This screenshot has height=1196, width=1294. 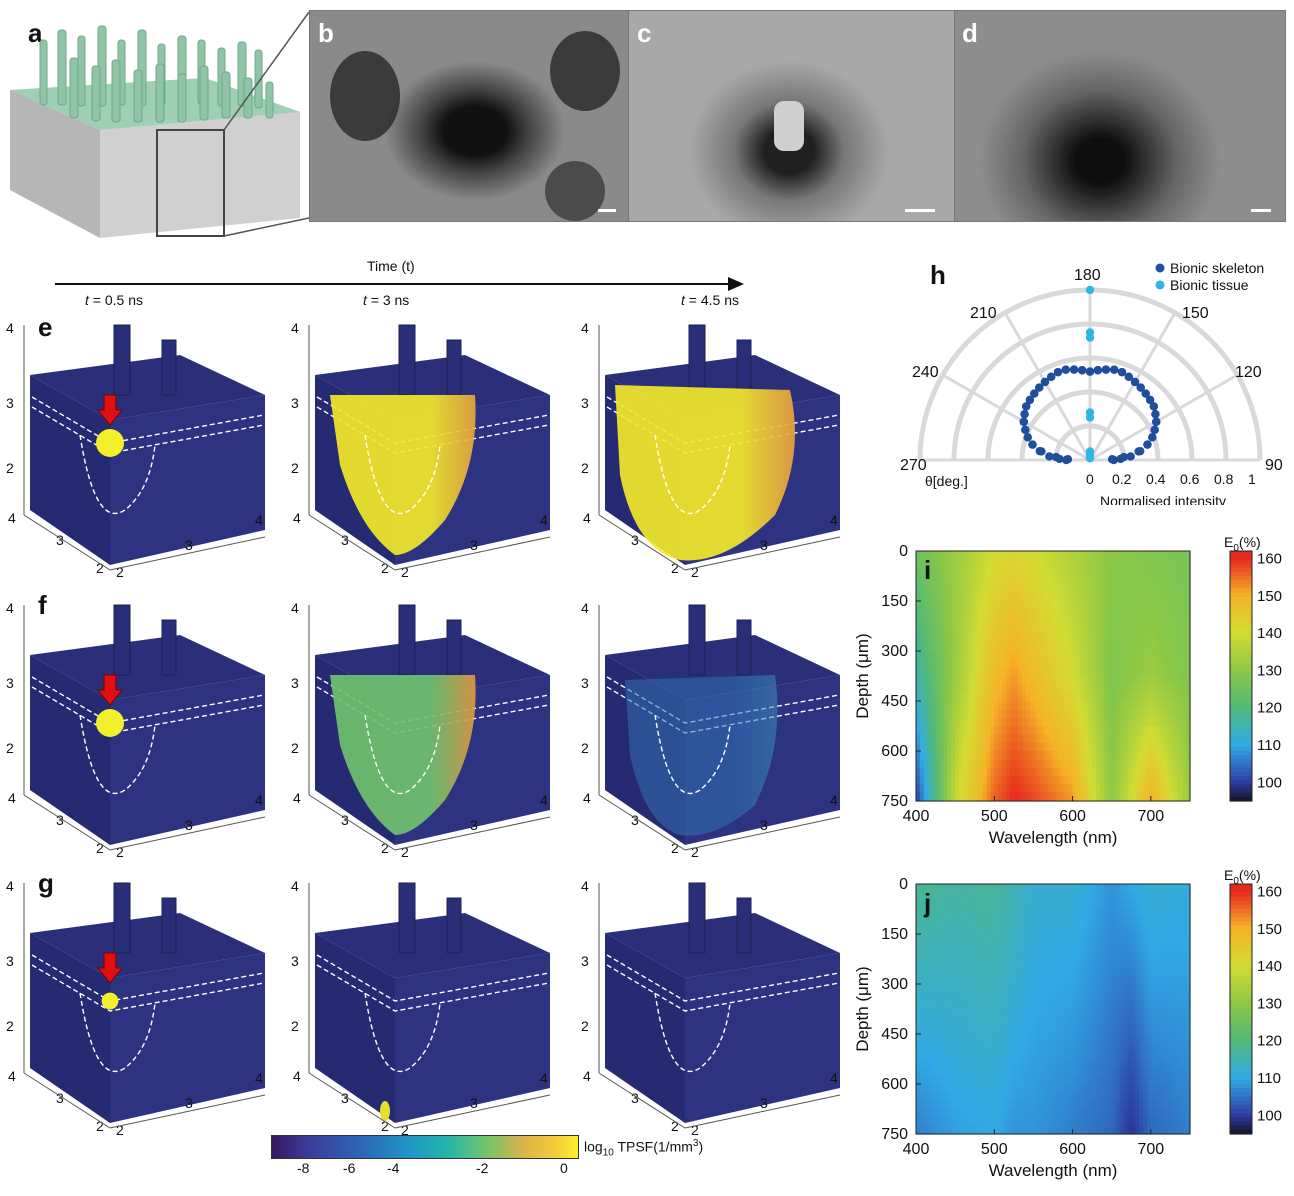 What do you see at coordinates (564, 1168) in the screenshot?
I see `tpsf-tick: 0` at bounding box center [564, 1168].